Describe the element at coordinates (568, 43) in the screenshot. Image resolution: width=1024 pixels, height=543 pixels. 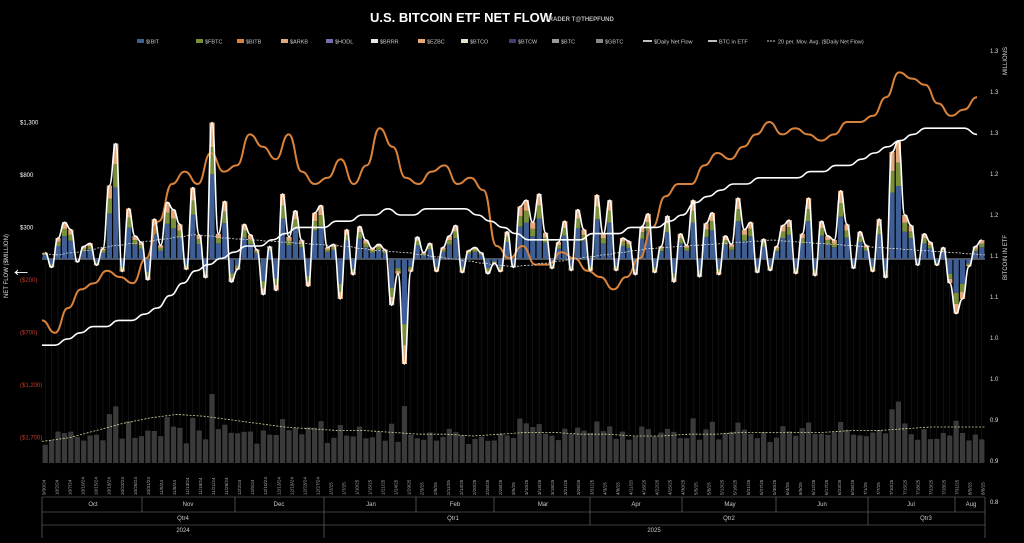
I see `legend-label: $BTC` at that location.